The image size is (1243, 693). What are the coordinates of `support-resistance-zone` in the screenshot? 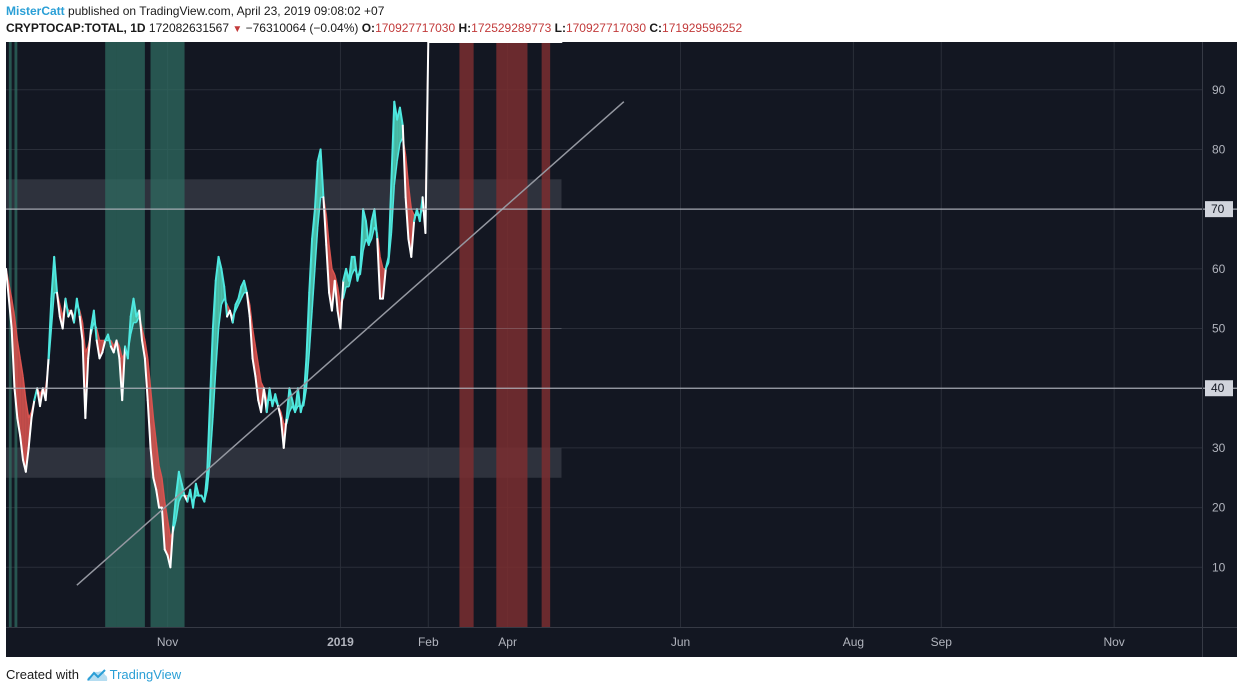 It's located at (284, 194).